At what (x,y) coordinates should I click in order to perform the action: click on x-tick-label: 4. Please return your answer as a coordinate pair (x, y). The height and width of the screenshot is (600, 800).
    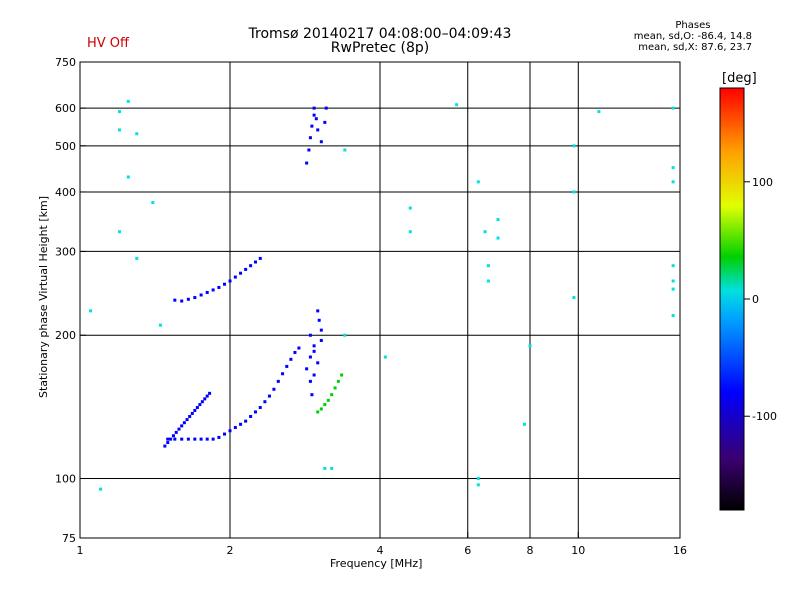
    Looking at the image, I should click on (380, 550).